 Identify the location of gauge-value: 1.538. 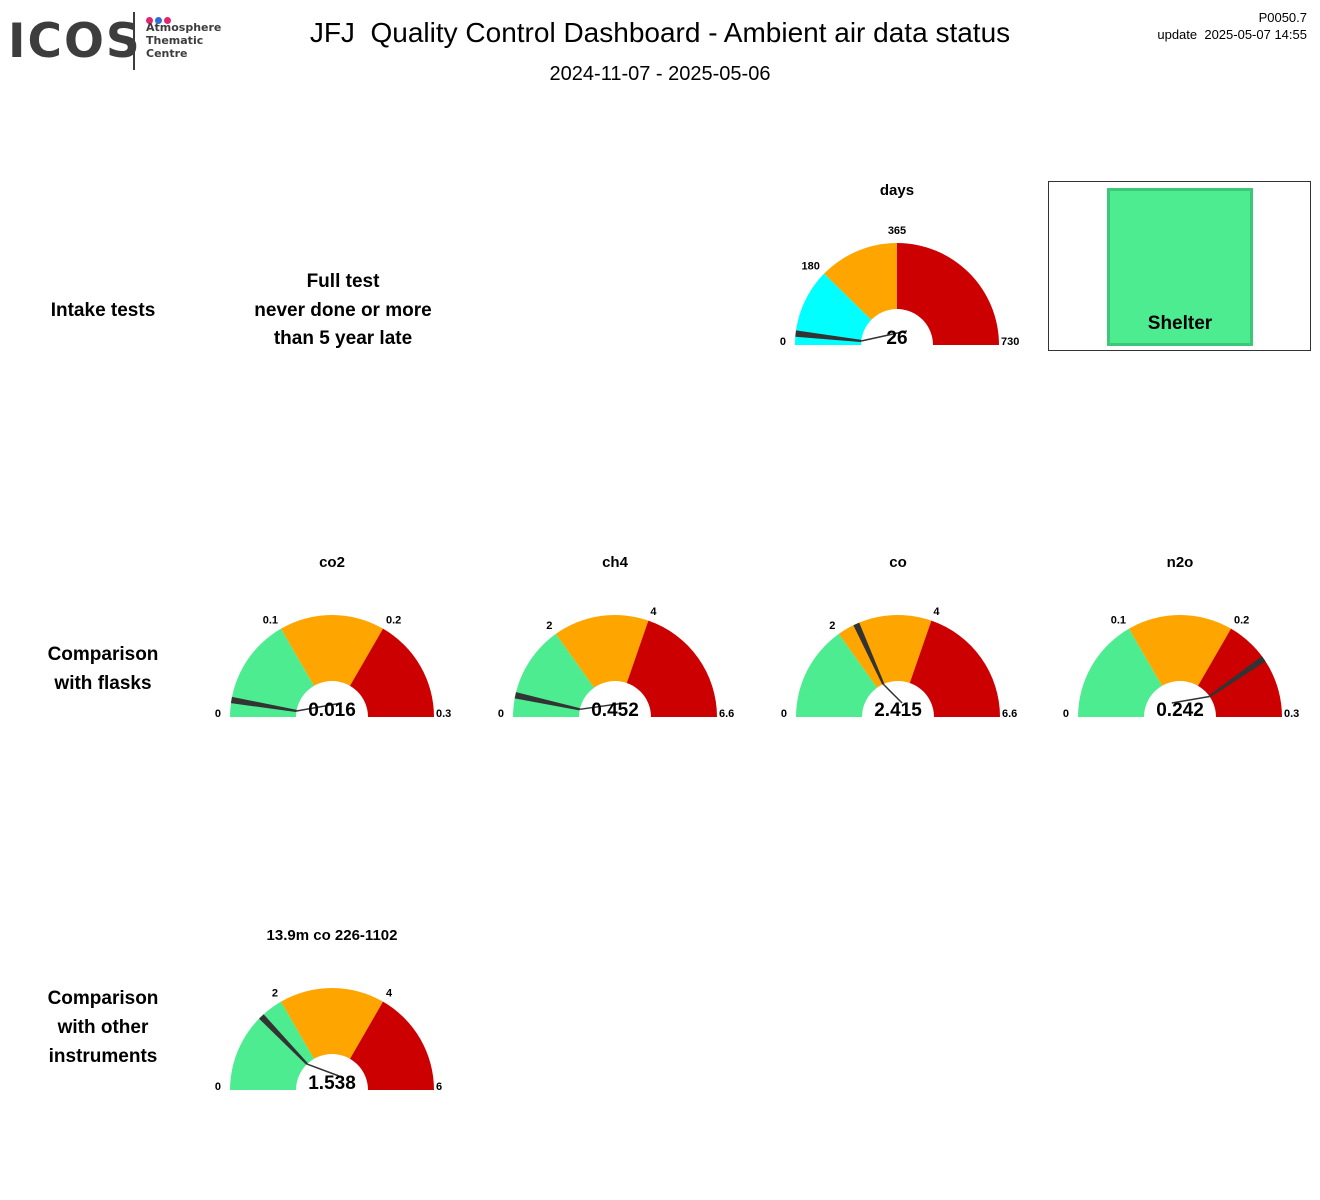
(332, 1083).